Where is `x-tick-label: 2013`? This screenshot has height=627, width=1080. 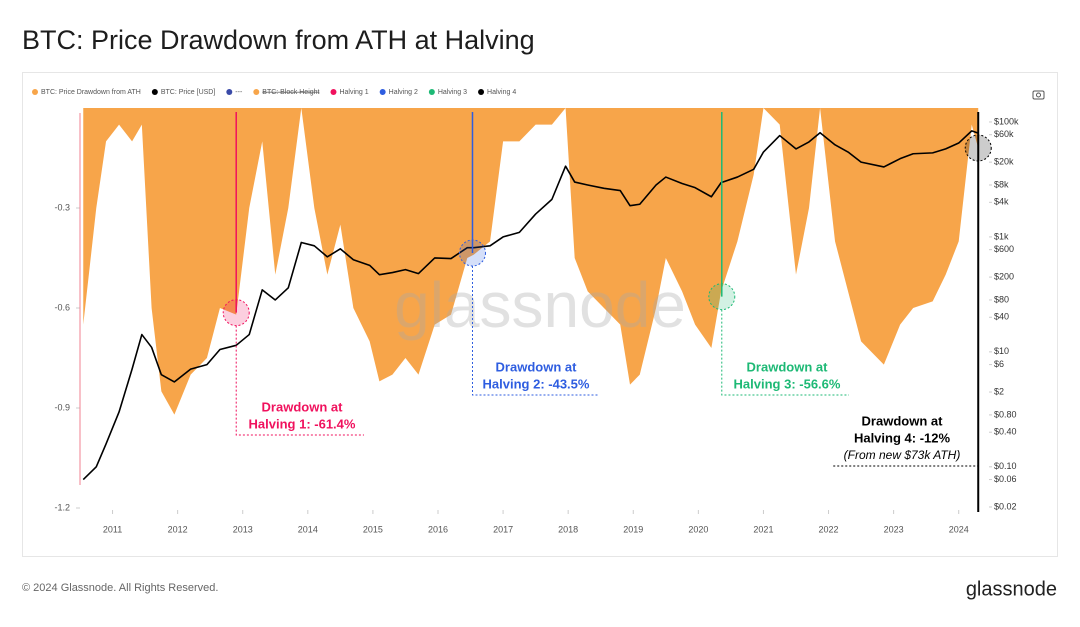 x-tick-label: 2013 is located at coordinates (243, 529).